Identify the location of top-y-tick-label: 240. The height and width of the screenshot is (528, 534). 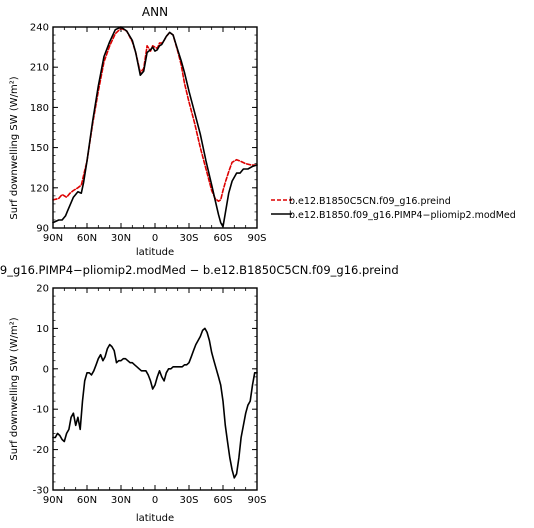
(39, 28).